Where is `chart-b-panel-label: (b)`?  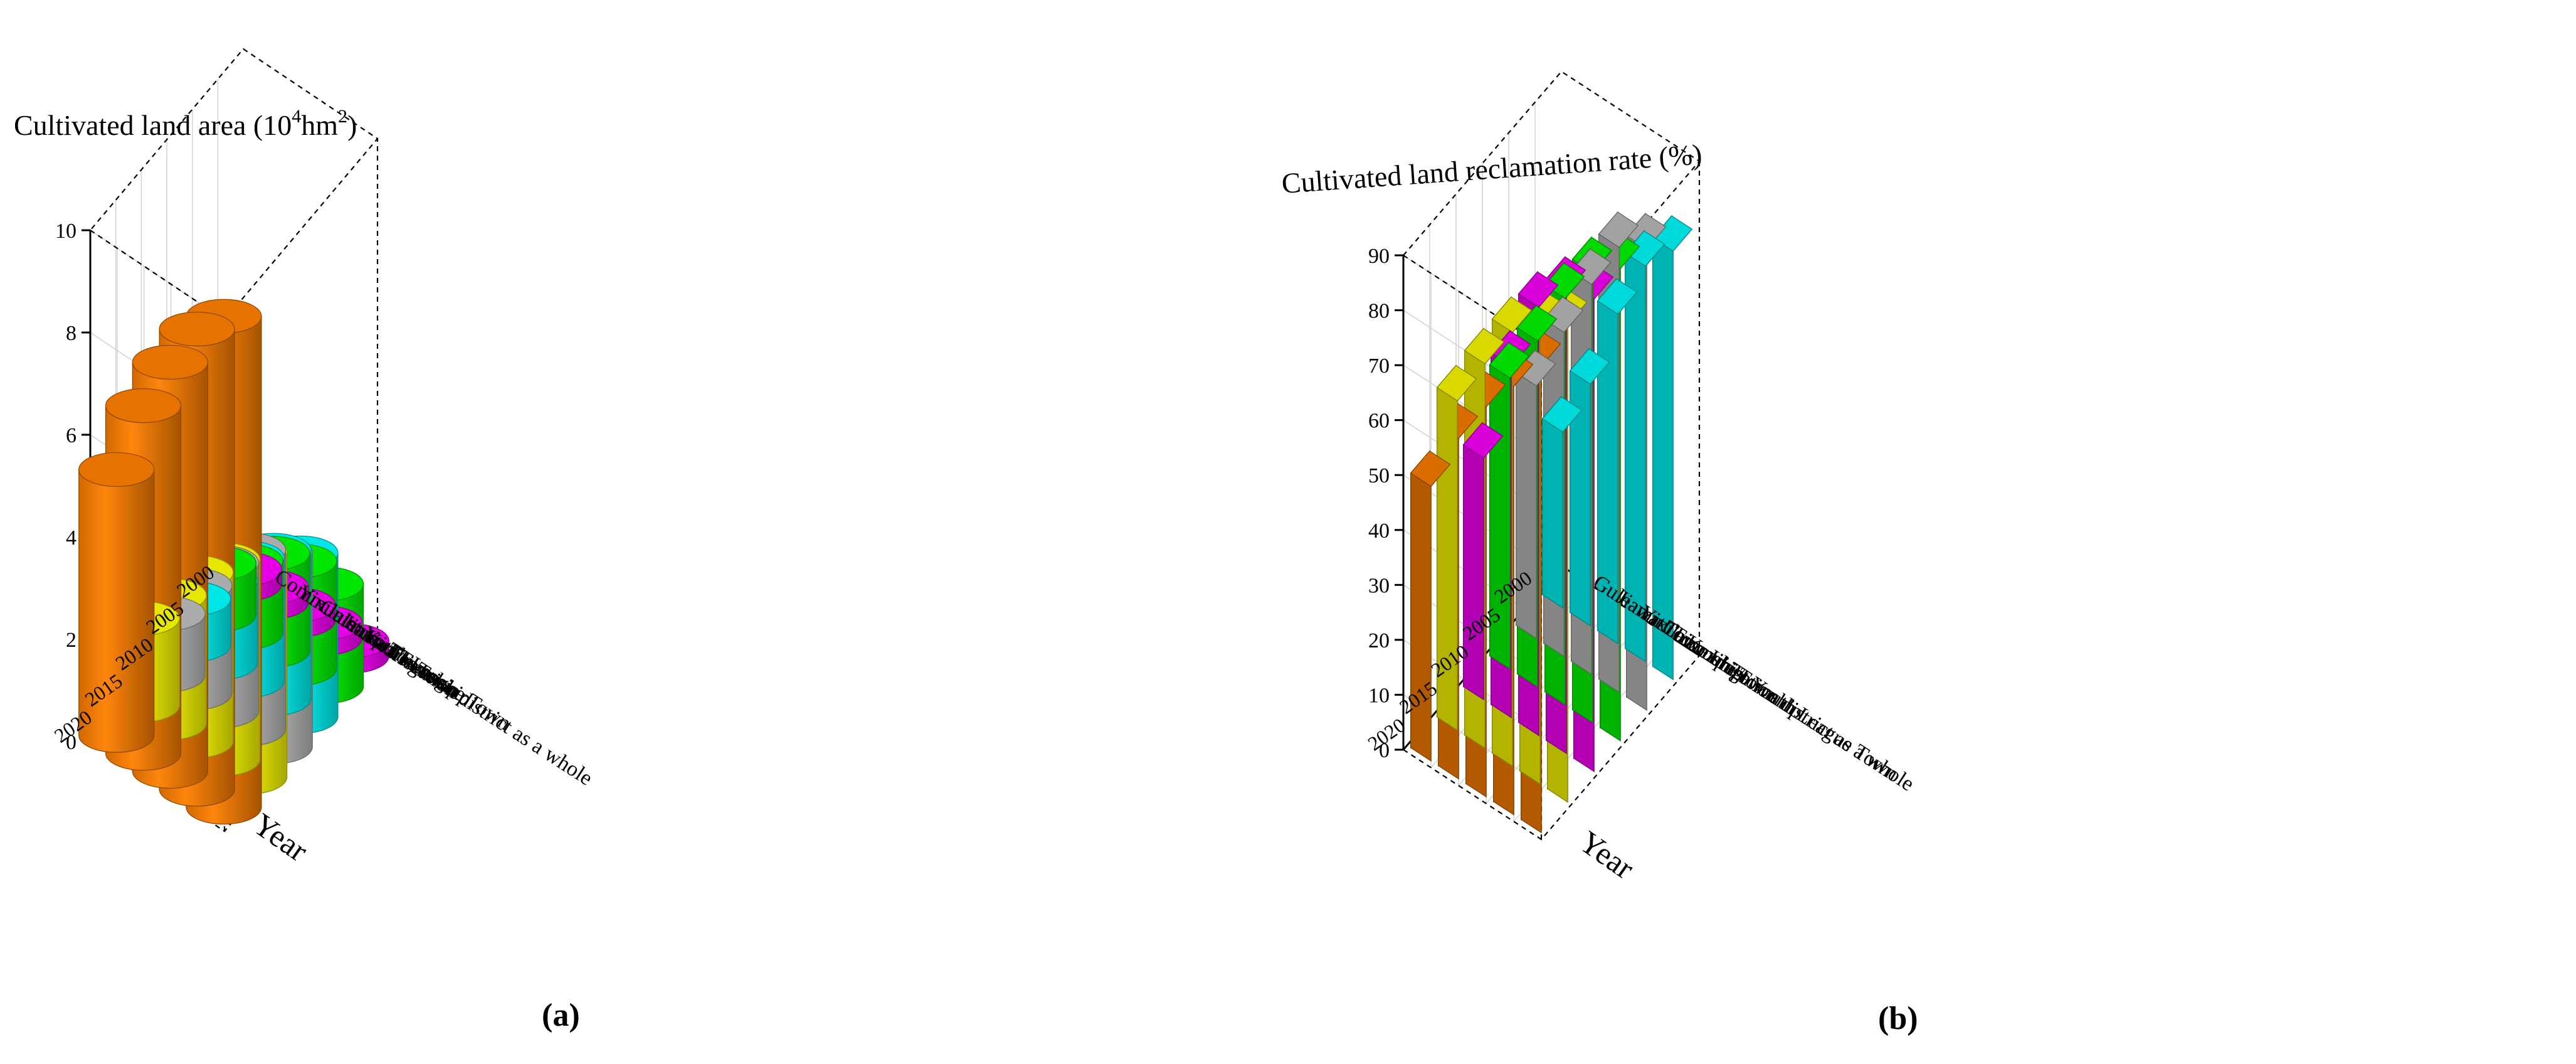
chart-b-panel-label: (b) is located at coordinates (1898, 1018).